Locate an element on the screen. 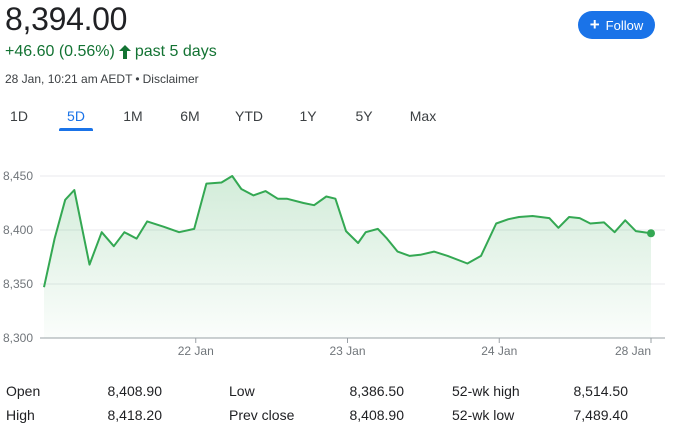  follow-button: + Follow is located at coordinates (616, 25).